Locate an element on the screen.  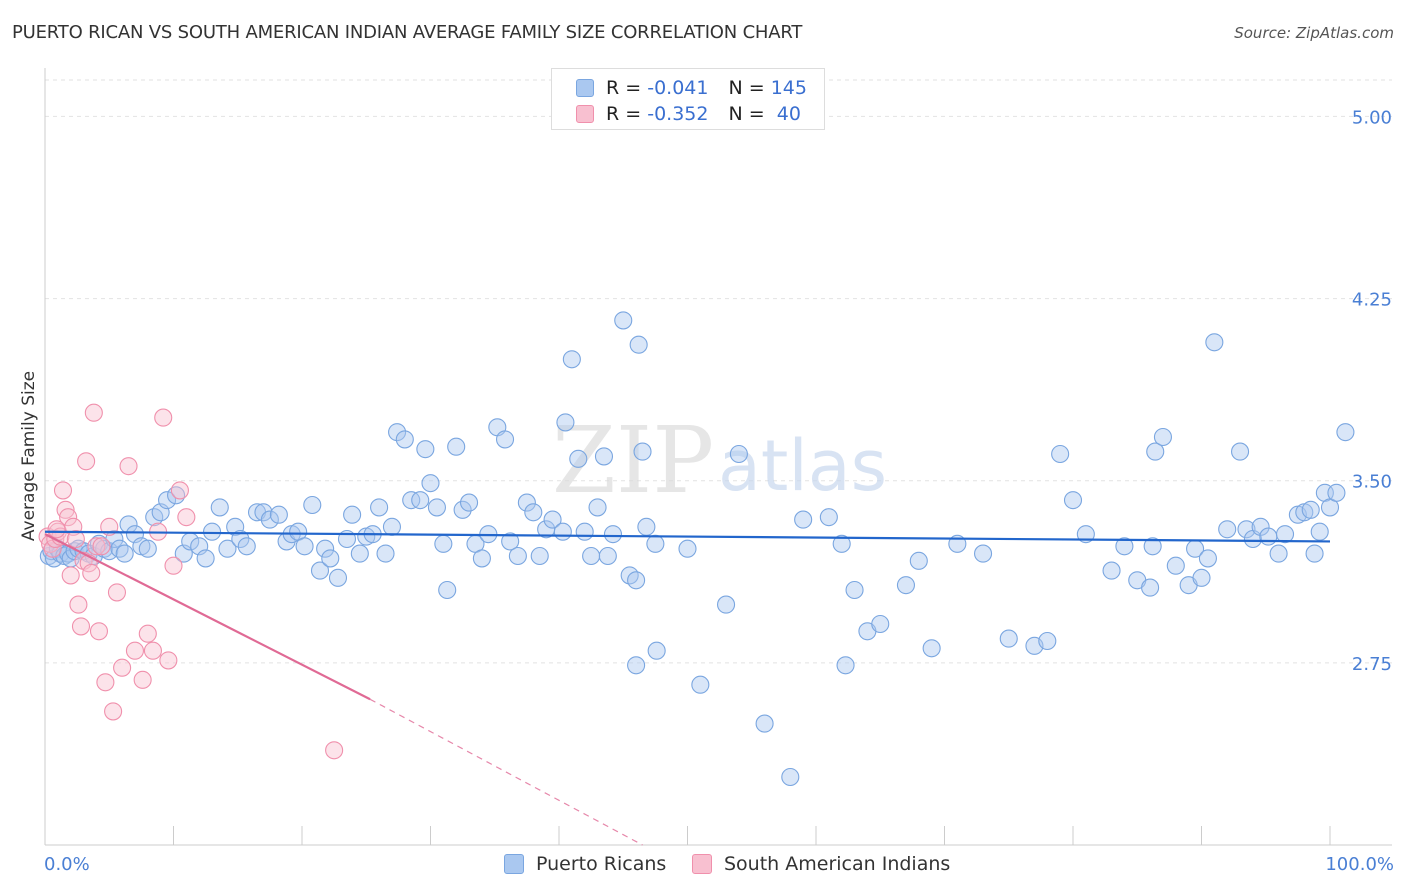
puerto-rican-trend-line is located at coordinates (687, 536).